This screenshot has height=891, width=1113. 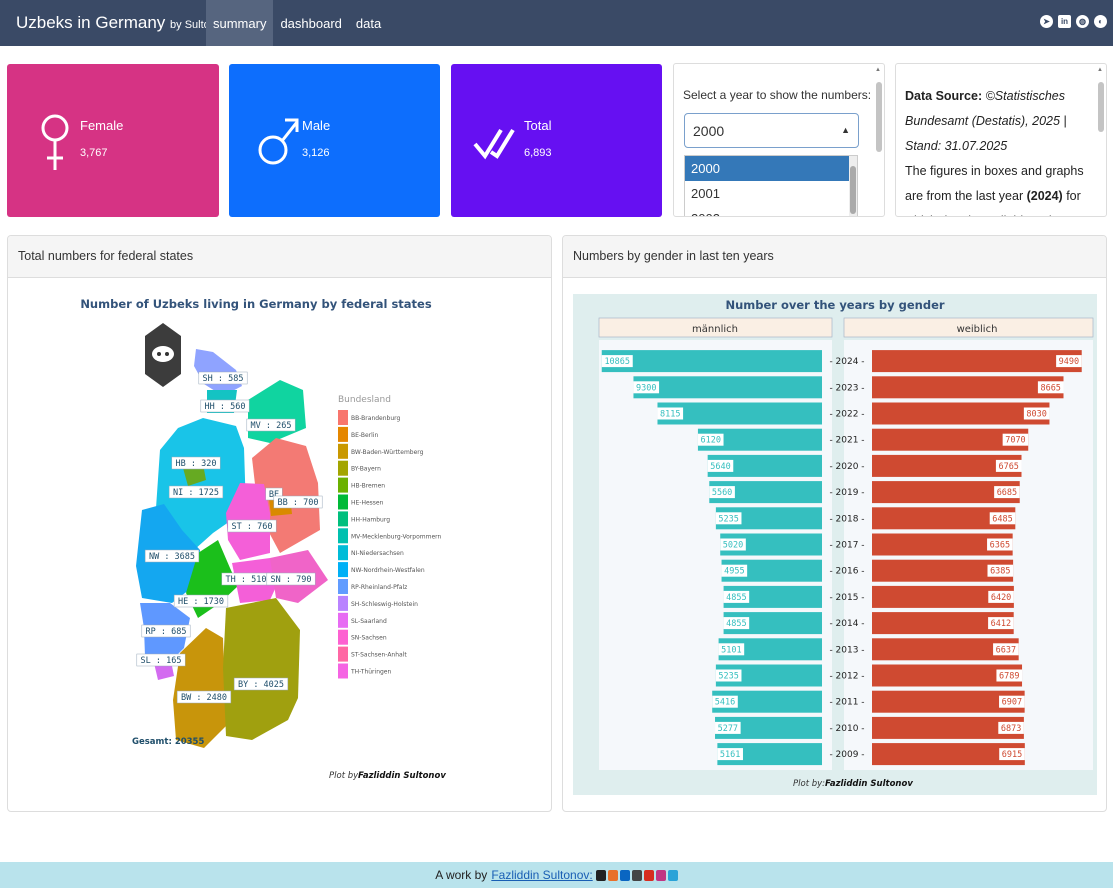 I want to click on telegram-icon: ➤, so click(x=1046, y=21).